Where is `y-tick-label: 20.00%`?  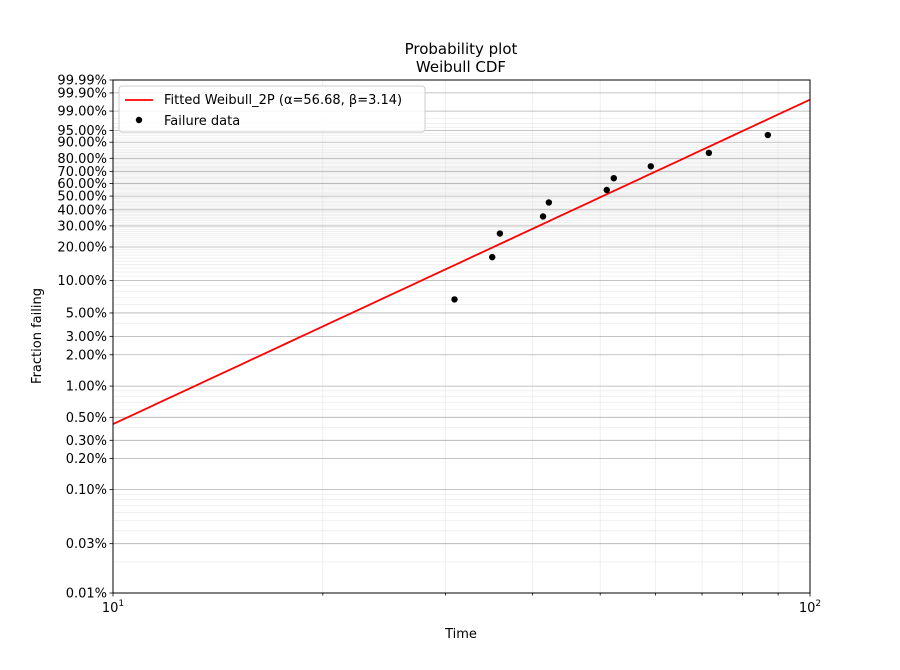 y-tick-label: 20.00% is located at coordinates (82, 247).